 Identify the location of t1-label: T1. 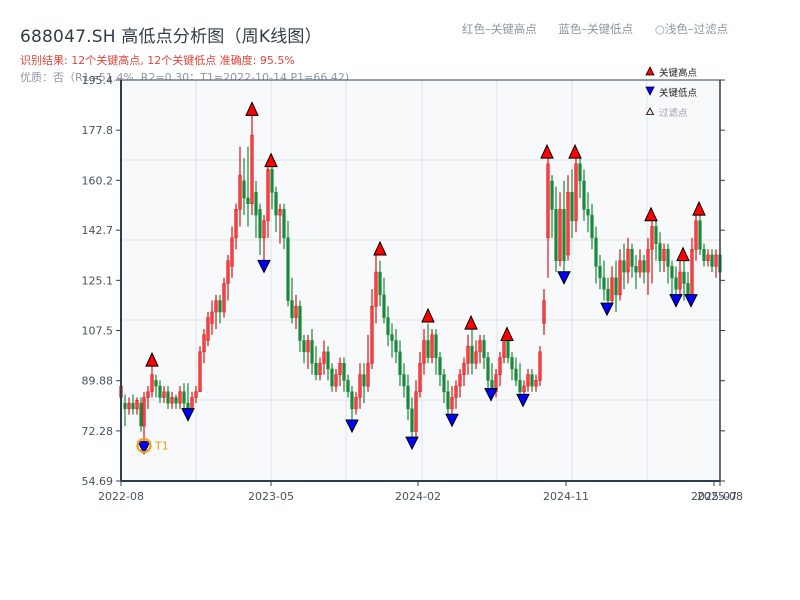
(161, 446).